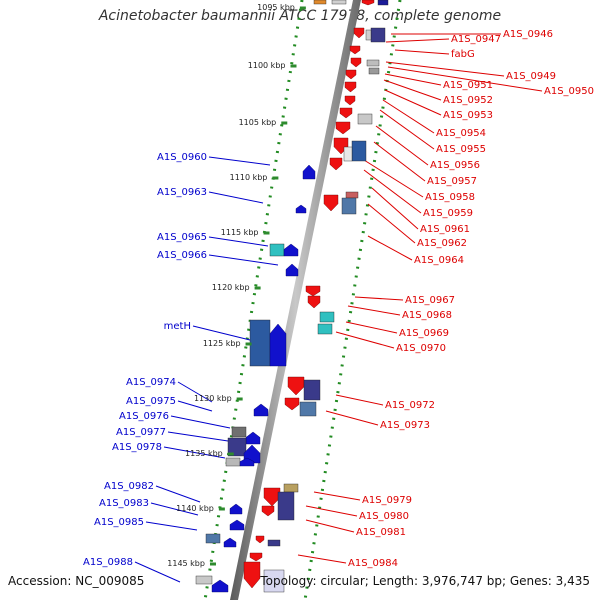 Image resolution: width=600 pixels, height=600 pixels. I want to click on gene-label-right: A1S_0956, so click(455, 165).